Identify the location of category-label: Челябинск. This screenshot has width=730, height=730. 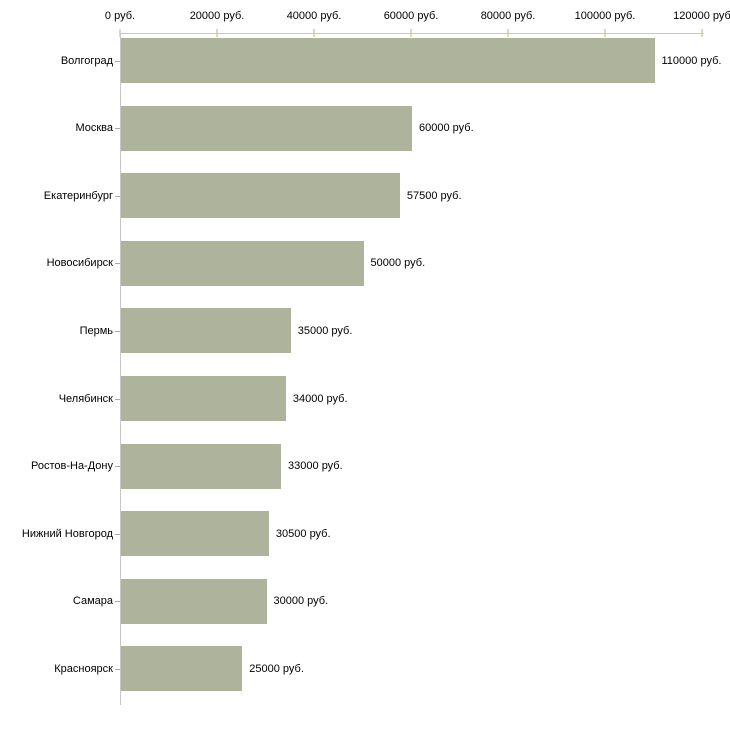
(85, 398).